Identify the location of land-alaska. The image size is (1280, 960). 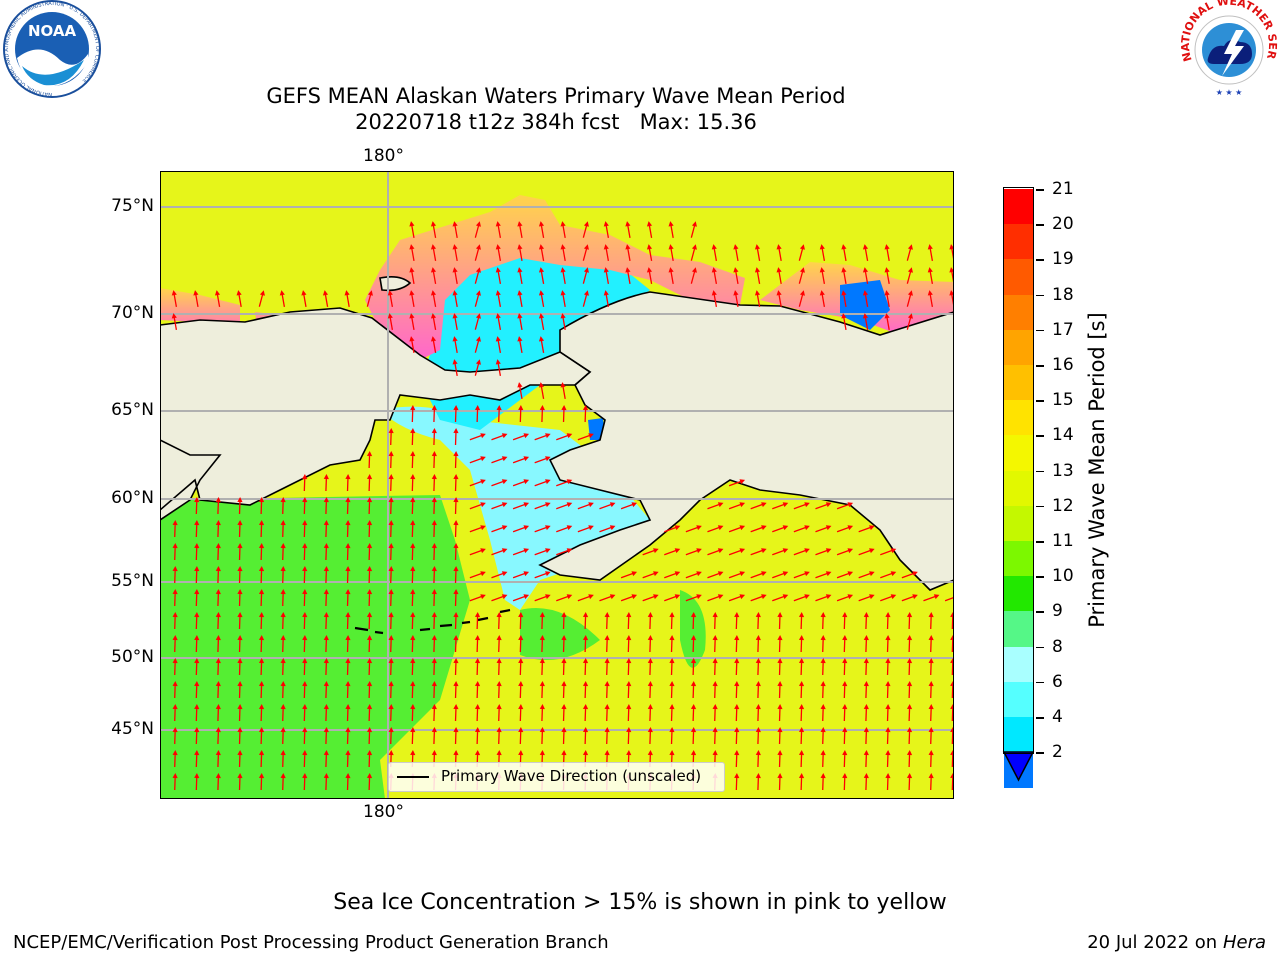
(747, 441).